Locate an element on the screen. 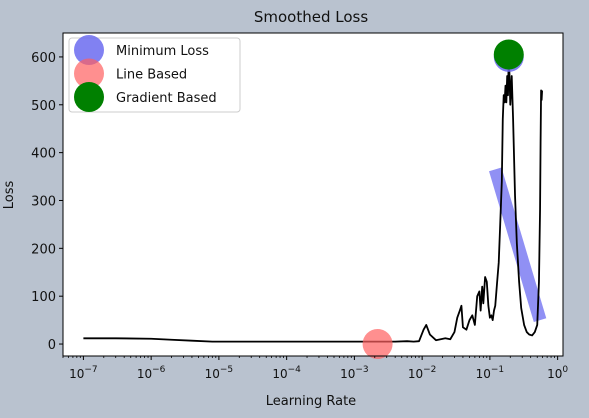  x-tick-label-0: 10⁻⁷ is located at coordinates (83, 373).